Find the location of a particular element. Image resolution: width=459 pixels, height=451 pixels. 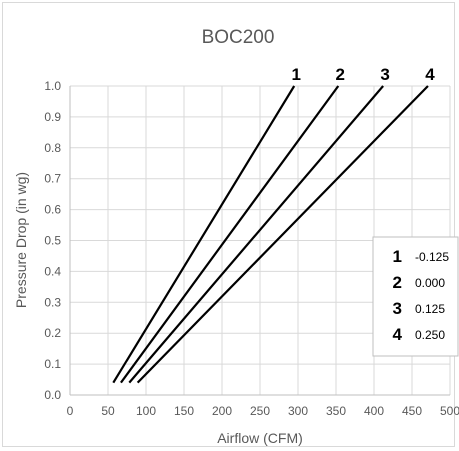

x-tick-label: 200 is located at coordinates (222, 411).